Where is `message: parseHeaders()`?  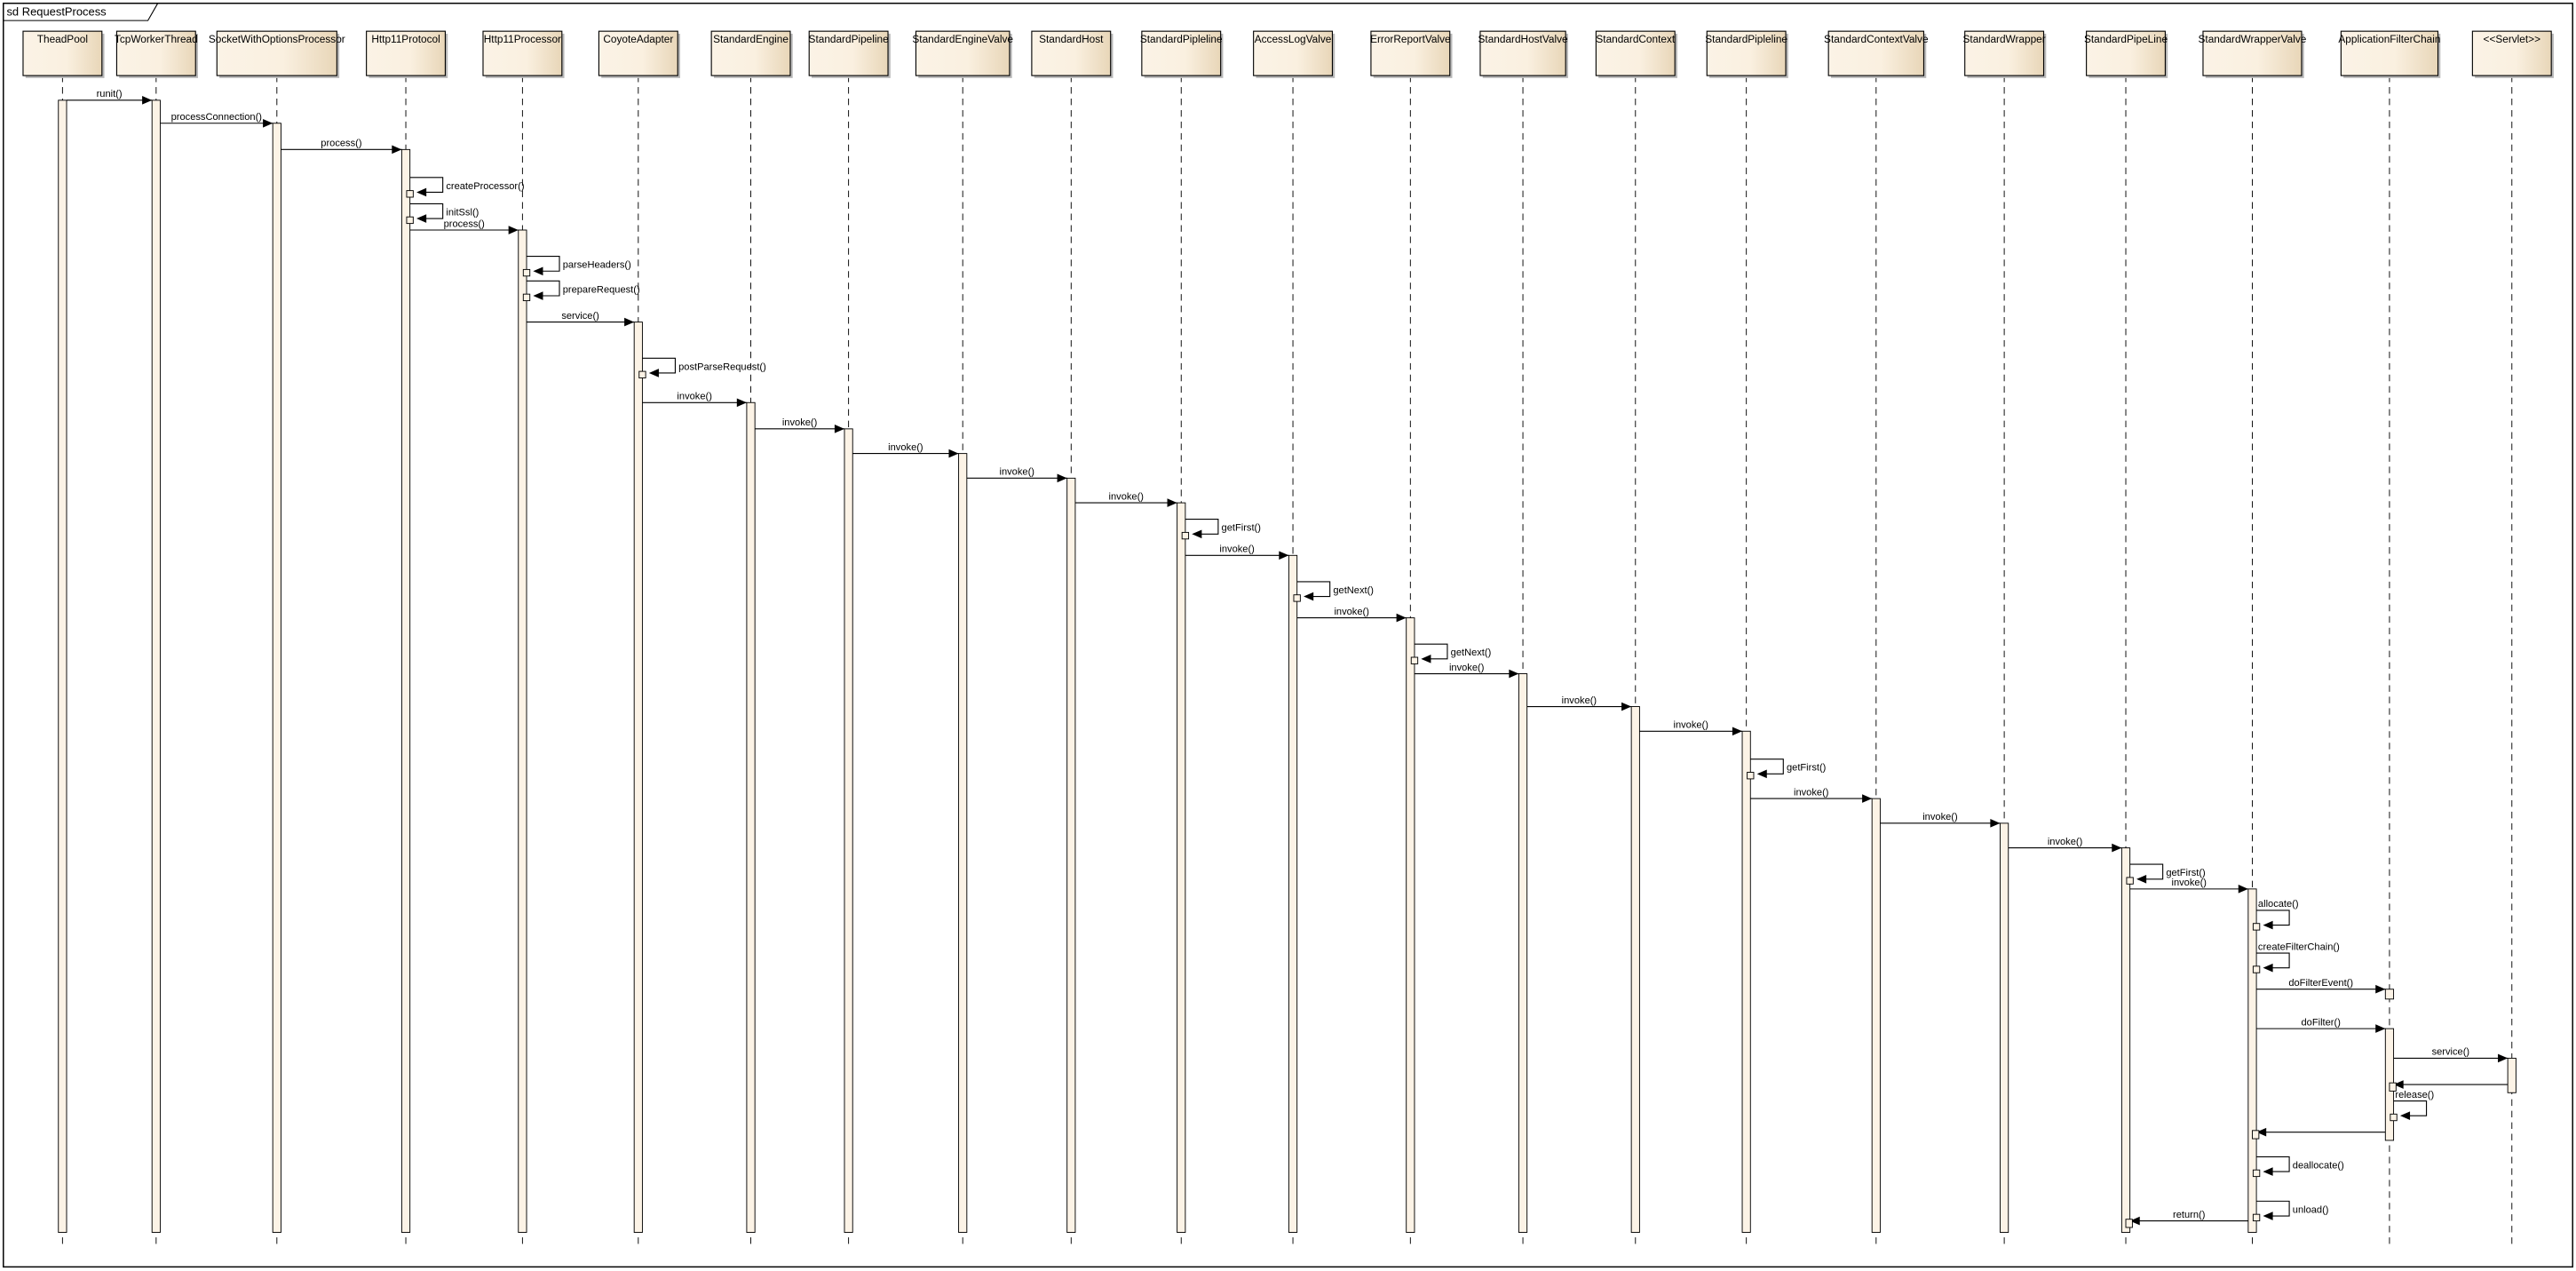 message: parseHeaders() is located at coordinates (577, 266).